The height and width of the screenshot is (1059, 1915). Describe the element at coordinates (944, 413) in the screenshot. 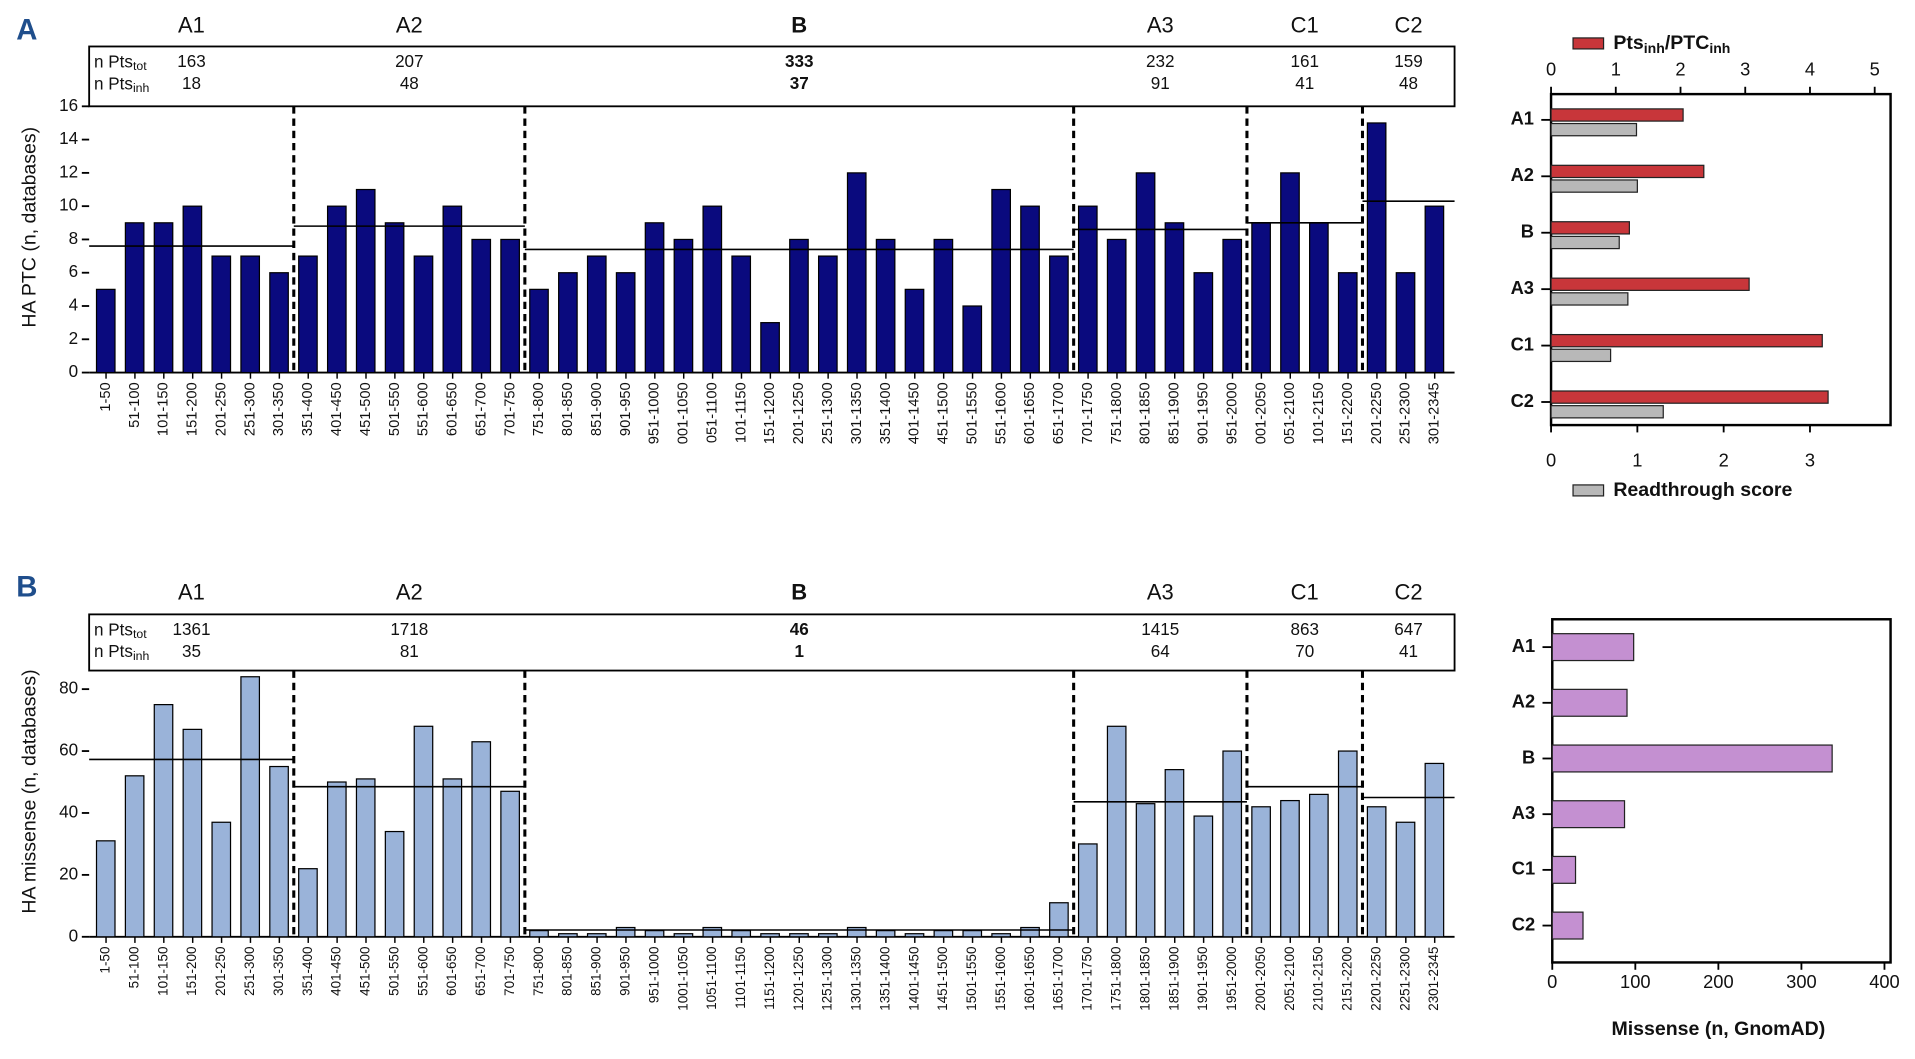

I see `x-tick-label: 451-1500` at that location.